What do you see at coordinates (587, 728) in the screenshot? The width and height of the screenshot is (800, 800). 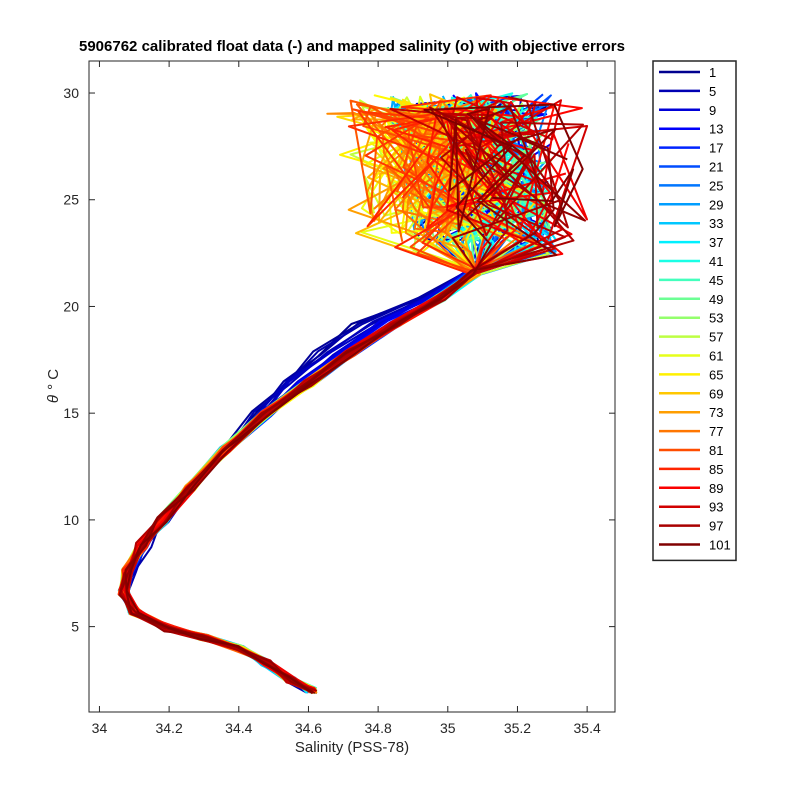 I see `x-tick-label: 35.4` at bounding box center [587, 728].